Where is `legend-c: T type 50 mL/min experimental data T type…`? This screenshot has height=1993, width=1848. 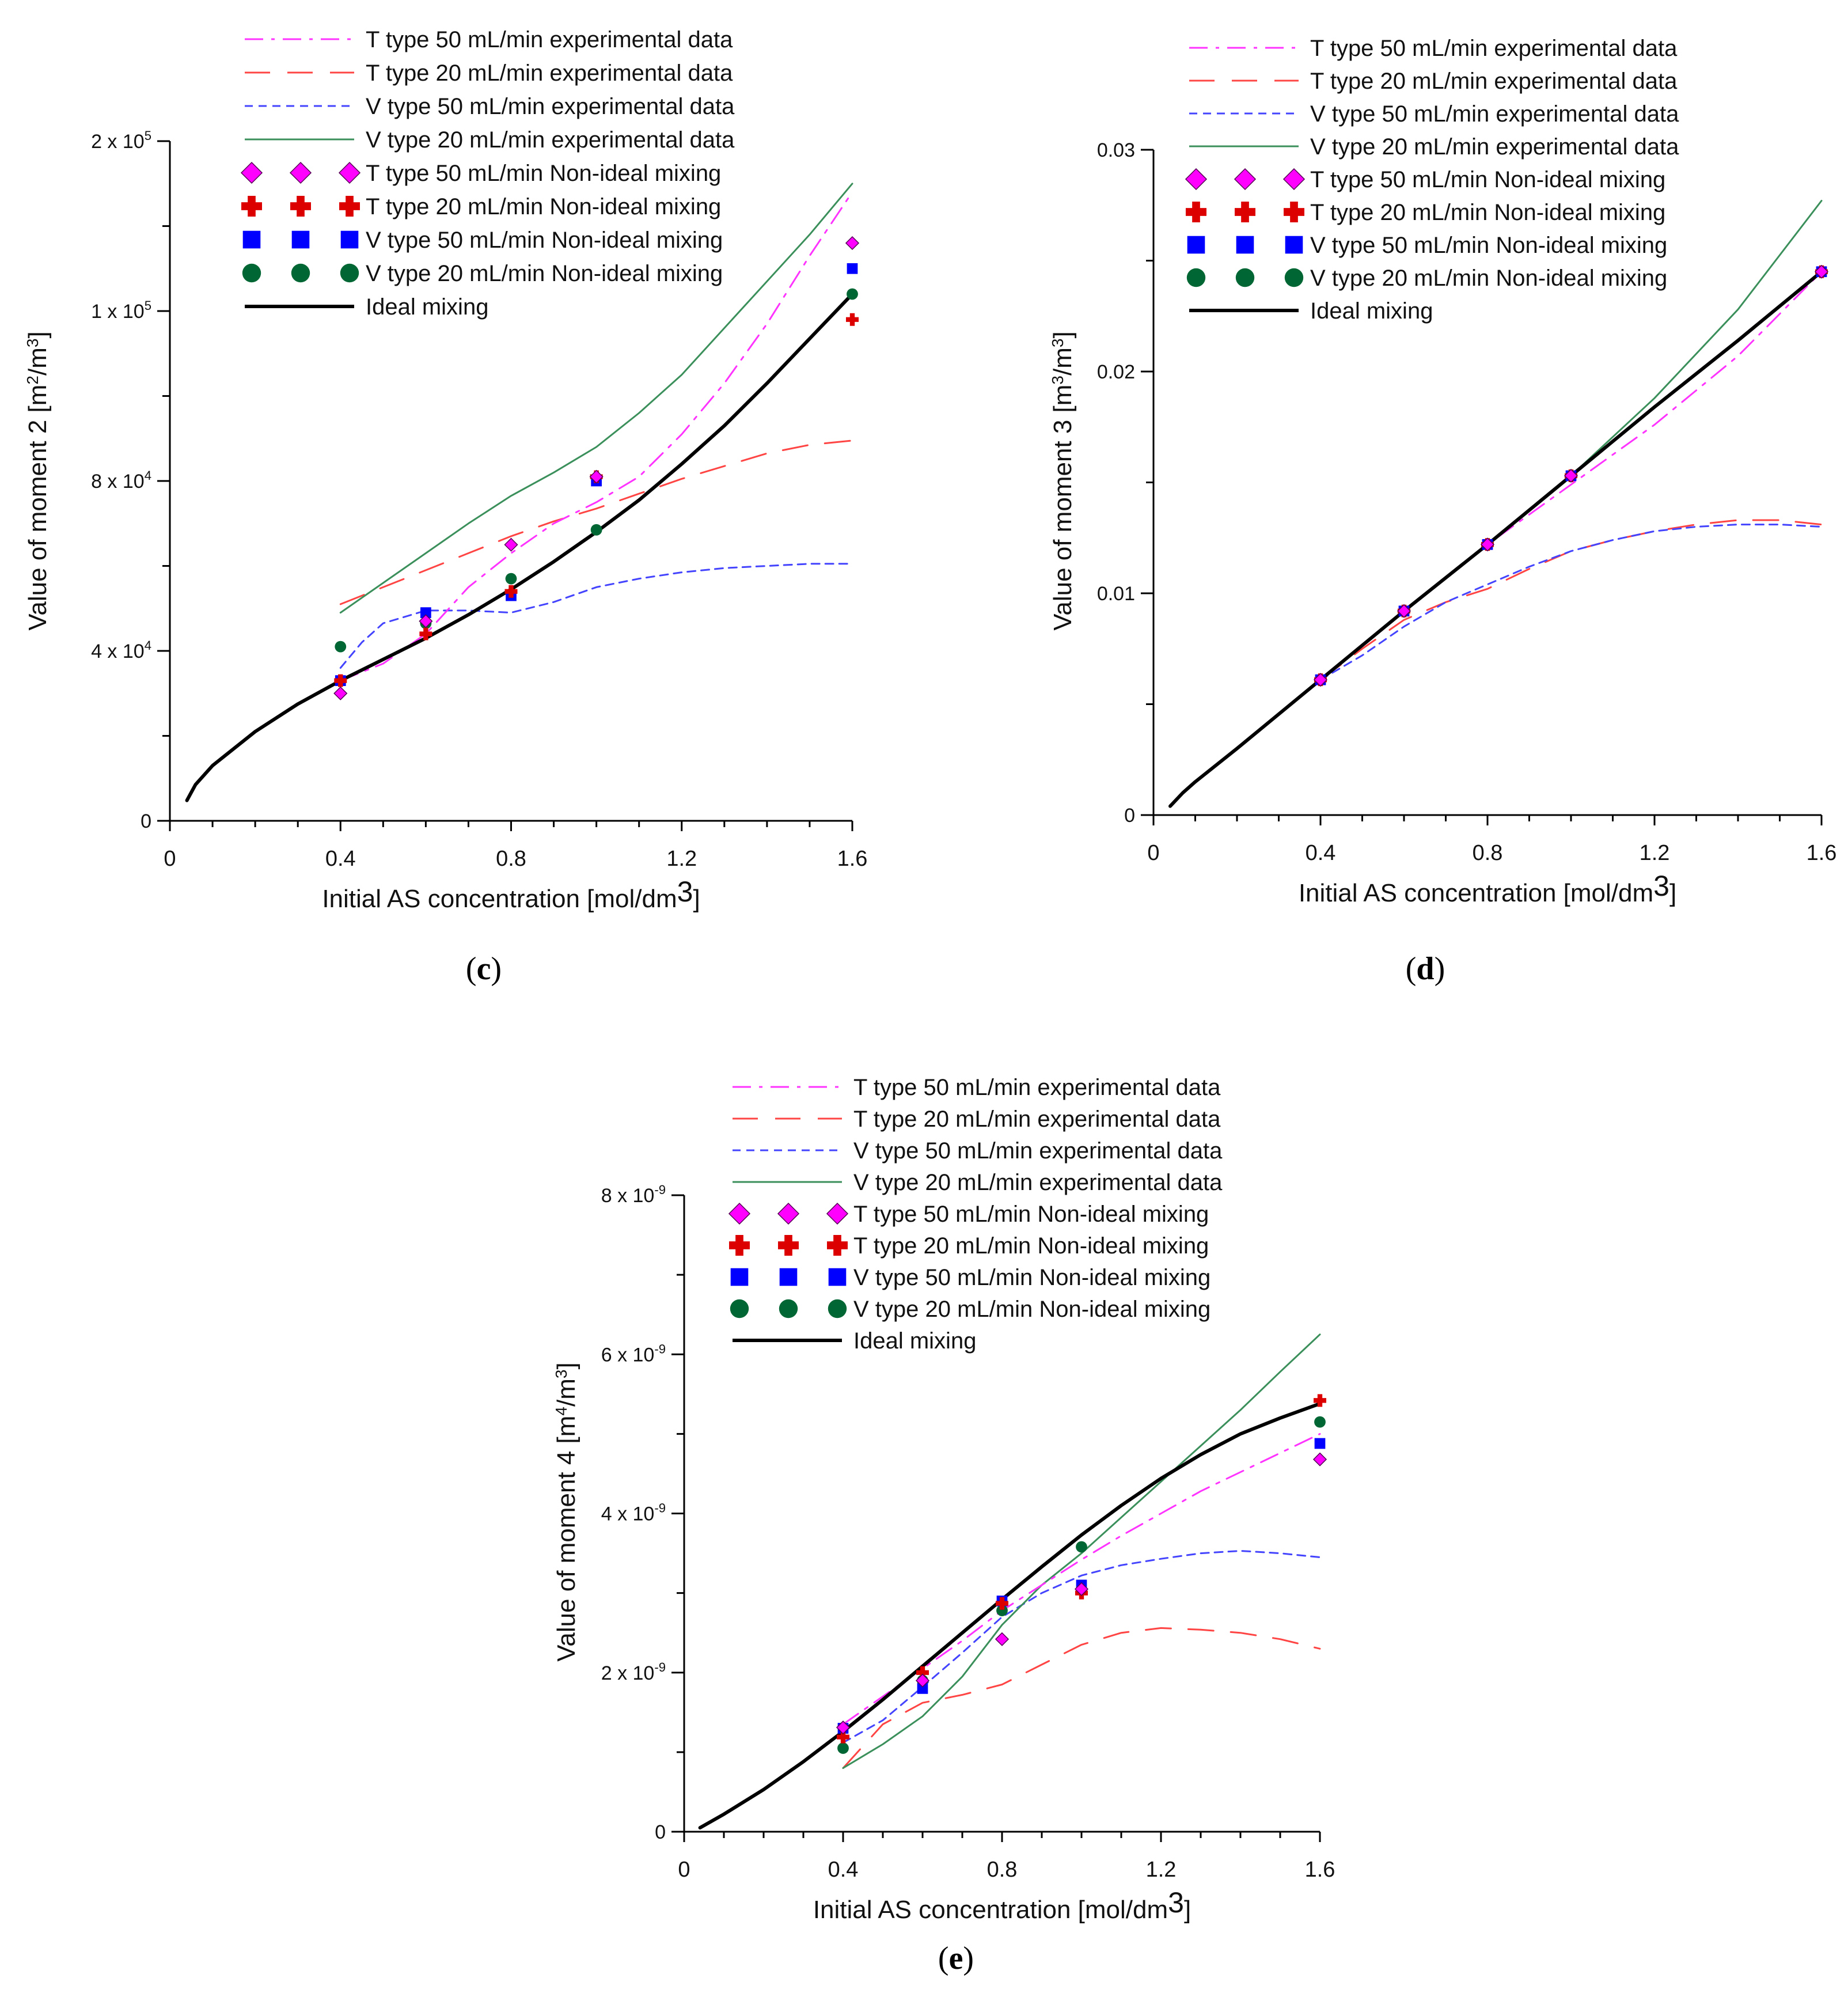
legend-c: T type 50 mL/min experimental data T type… is located at coordinates (487, 173).